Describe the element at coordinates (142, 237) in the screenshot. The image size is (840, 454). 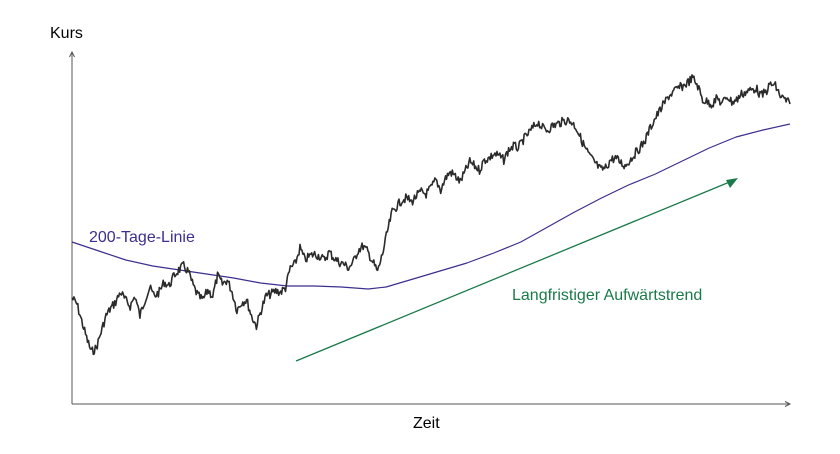
I see `moving-average-label: 200-Tage-Linie` at that location.